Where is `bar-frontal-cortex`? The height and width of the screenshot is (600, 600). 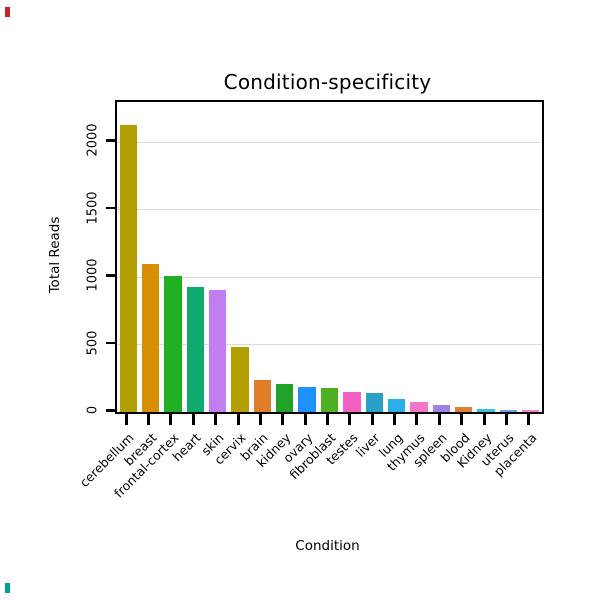
bar-frontal-cortex is located at coordinates (173, 343).